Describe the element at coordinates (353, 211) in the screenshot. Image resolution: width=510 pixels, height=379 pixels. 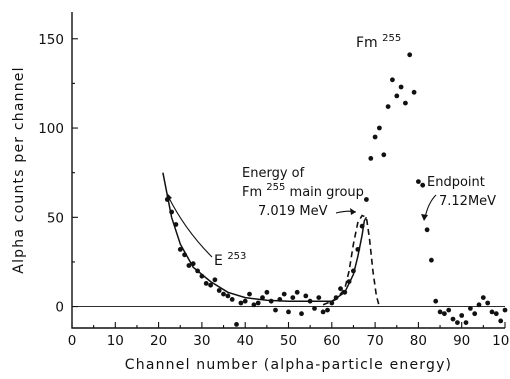
I see `energy-arrow-head` at that location.